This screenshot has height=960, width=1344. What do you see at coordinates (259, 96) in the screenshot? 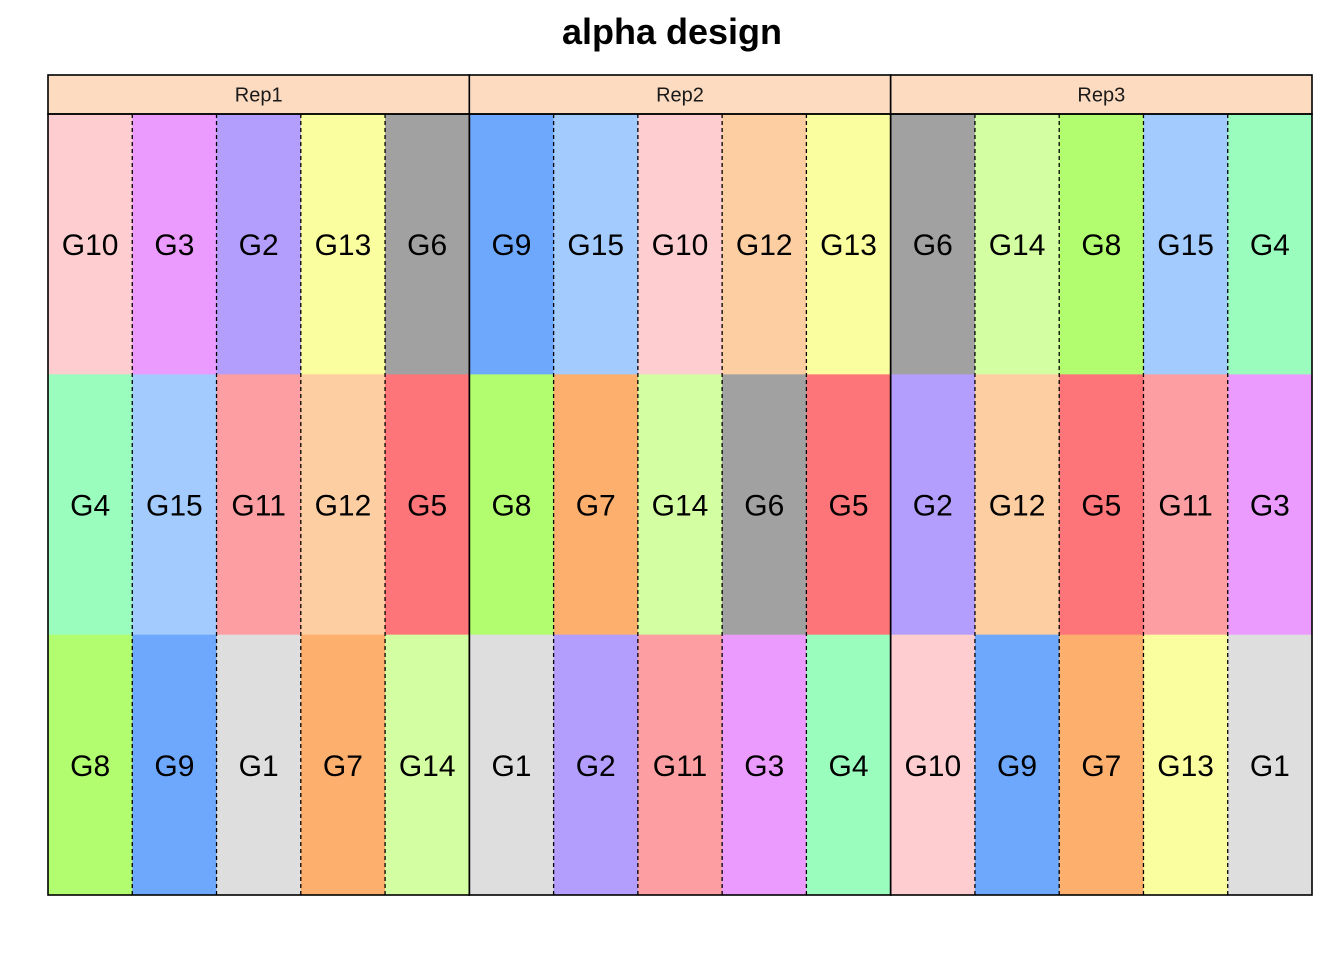
I see `panel-strip-label: Rep1` at bounding box center [259, 96].